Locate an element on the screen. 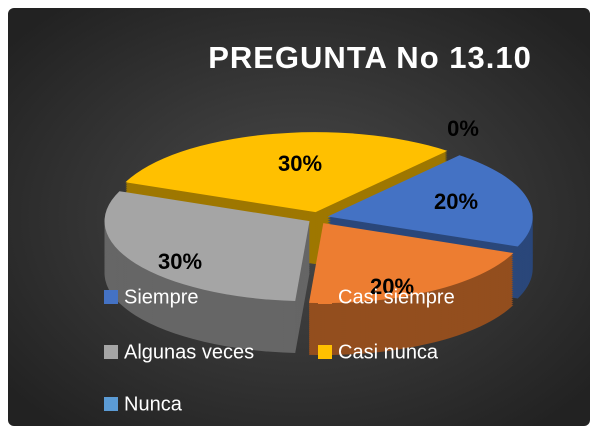 Image resolution: width=598 pixels, height=432 pixels. chart-title: PREGUNTA No 13.10 is located at coordinates (370, 57).